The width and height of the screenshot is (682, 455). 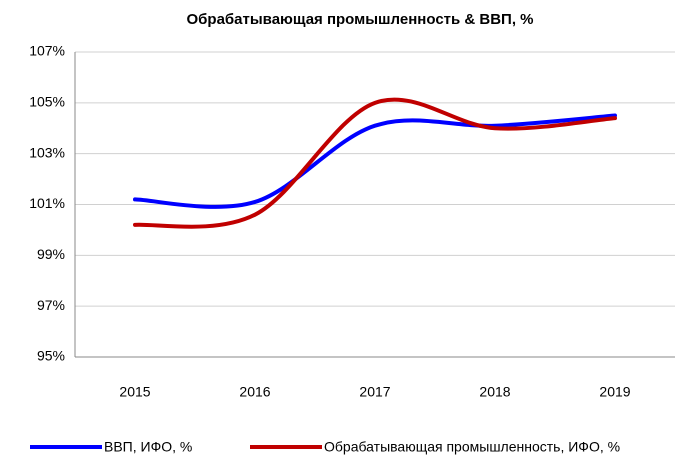 What do you see at coordinates (148, 447) in the screenshot?
I see `legend-label: ВВП, ИФО, %` at bounding box center [148, 447].